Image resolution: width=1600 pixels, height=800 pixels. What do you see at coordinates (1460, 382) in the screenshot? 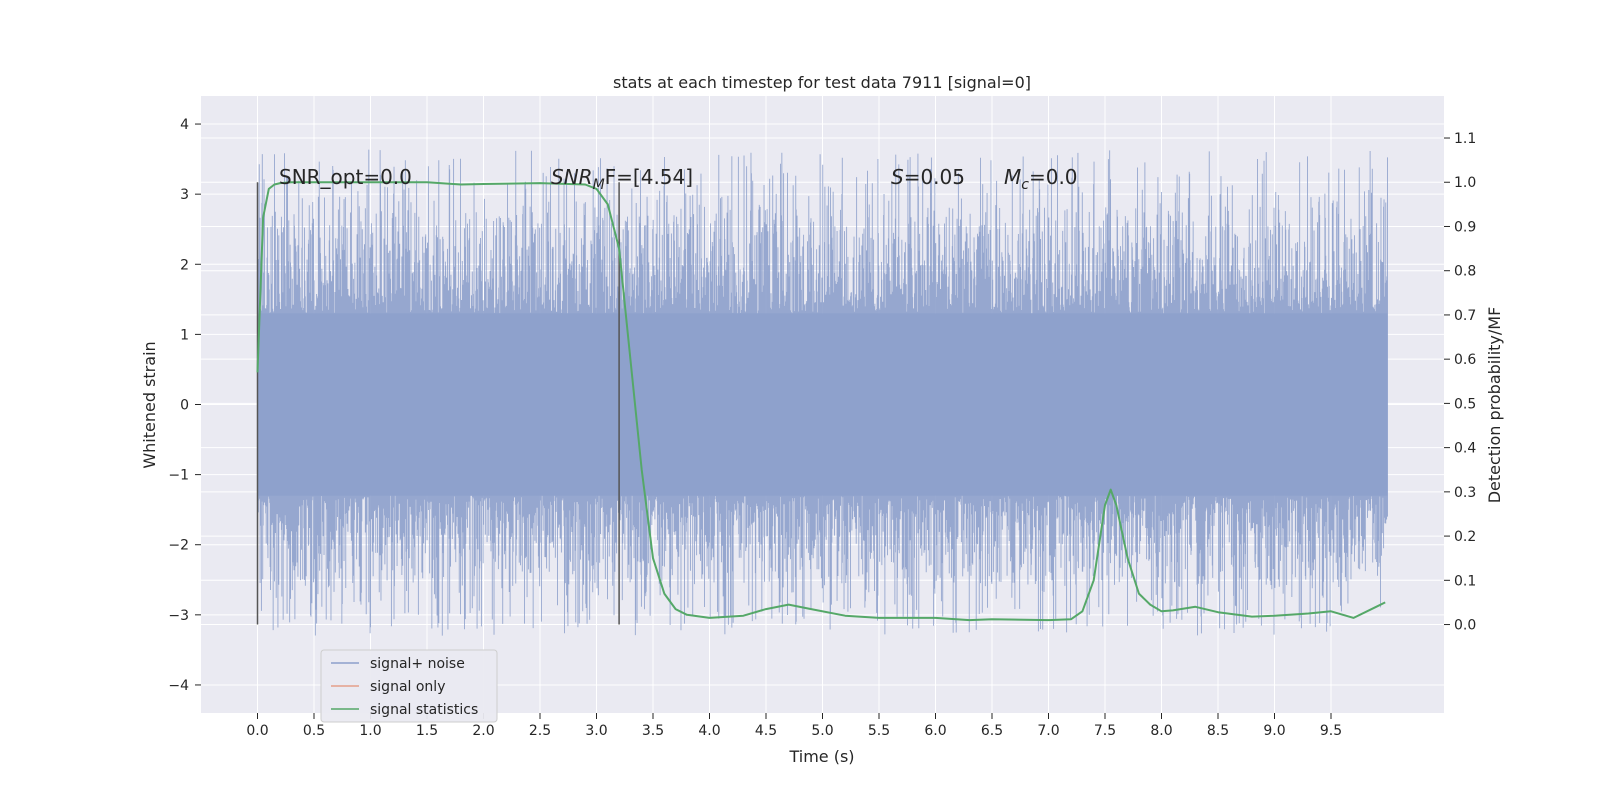
I see `y-right-axis-ticks: 1.1 1.0 0.9 0.8 0.7 0.6 0.5 0.4 0.3 0.2 0.1 0.0` at bounding box center [1460, 382].